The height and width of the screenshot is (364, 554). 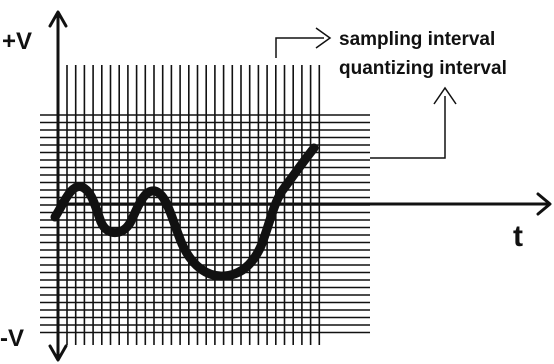 What do you see at coordinates (17, 41) in the screenshot?
I see `positive-voltage-label: +V` at bounding box center [17, 41].